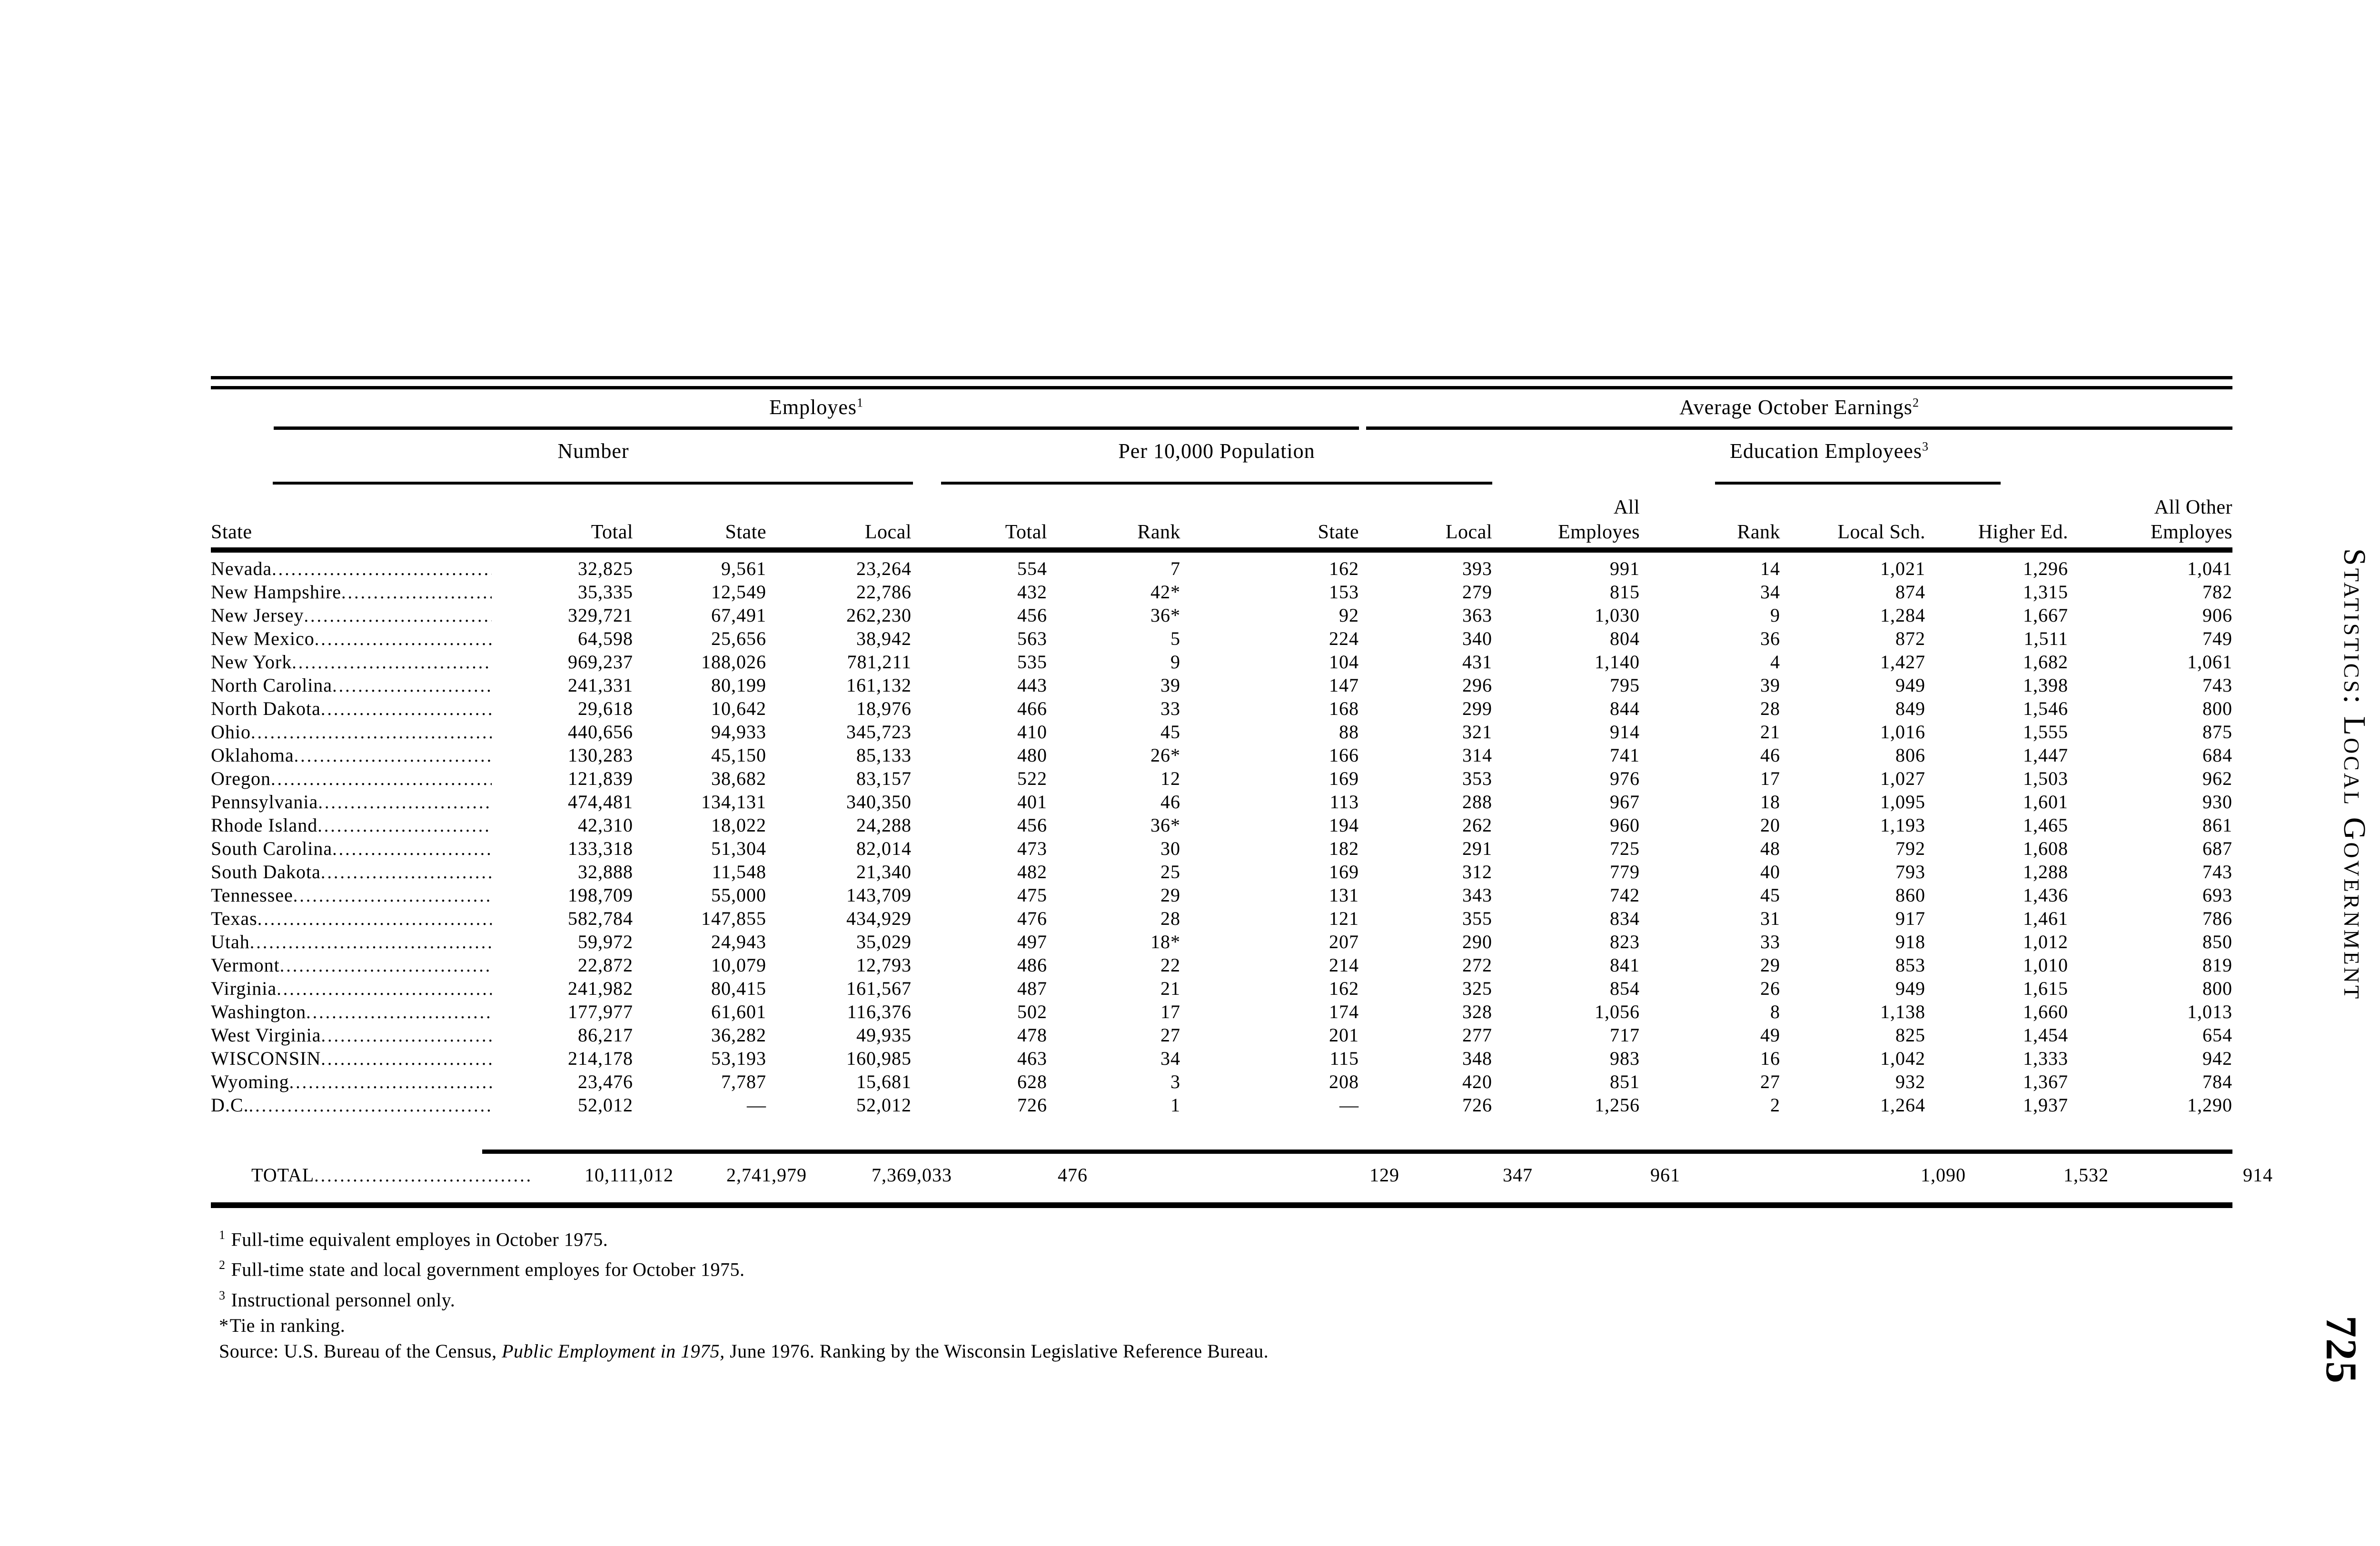 The image size is (2380, 1546). What do you see at coordinates (287, 1325) in the screenshot?
I see `footnote-text: Tie in ranking.` at bounding box center [287, 1325].